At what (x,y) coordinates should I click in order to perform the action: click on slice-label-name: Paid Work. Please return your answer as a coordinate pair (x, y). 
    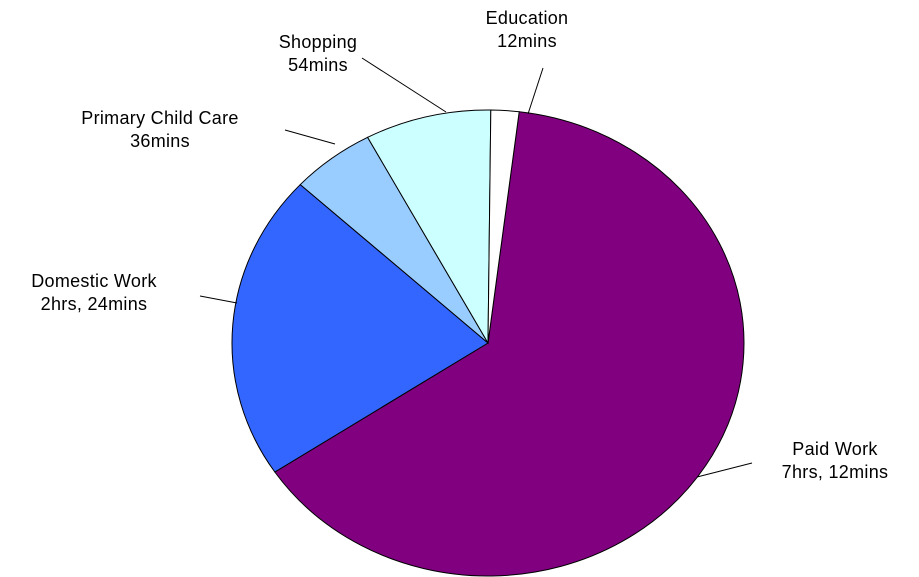
    Looking at the image, I should click on (835, 449).